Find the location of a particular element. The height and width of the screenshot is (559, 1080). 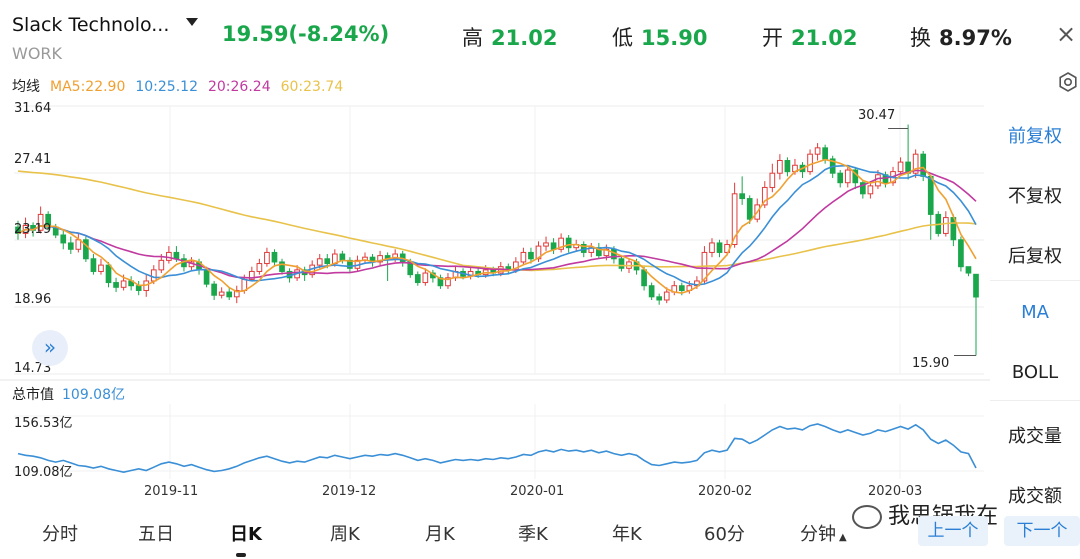

mktcap-axis-top: 156.53亿 is located at coordinates (43, 423).